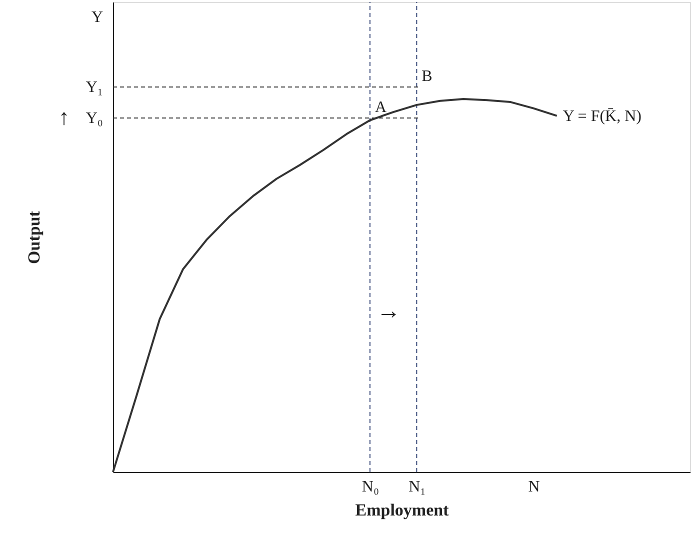 The width and height of the screenshot is (696, 537). I want to click on x-tick-label: N₀, so click(371, 487).